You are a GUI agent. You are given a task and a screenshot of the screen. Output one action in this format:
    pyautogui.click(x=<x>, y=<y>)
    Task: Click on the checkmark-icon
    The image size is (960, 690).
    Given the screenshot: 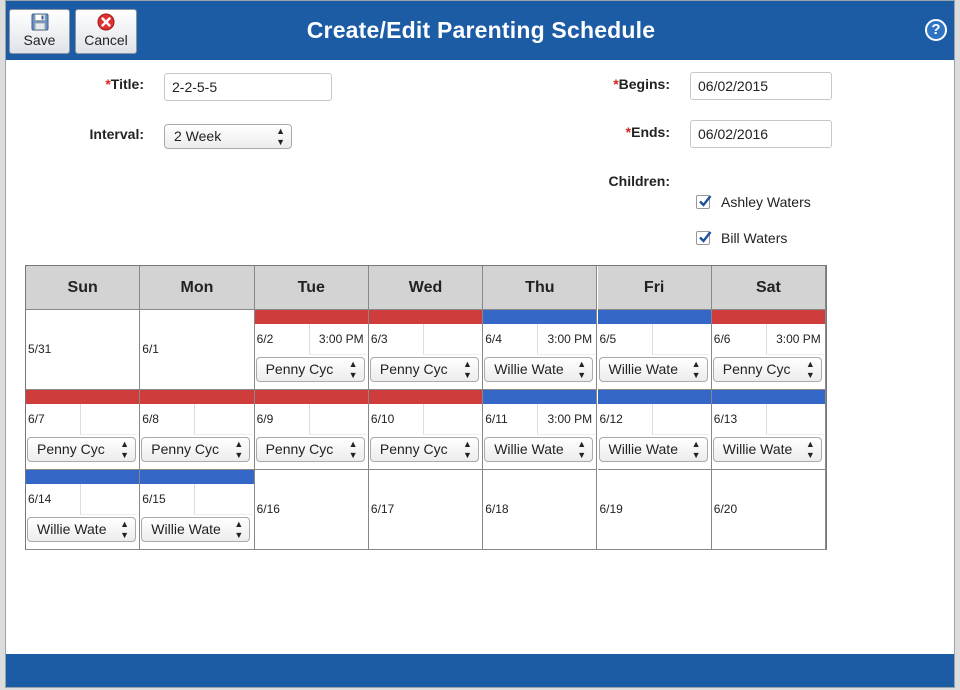 What is the action you would take?
    pyautogui.click(x=705, y=237)
    